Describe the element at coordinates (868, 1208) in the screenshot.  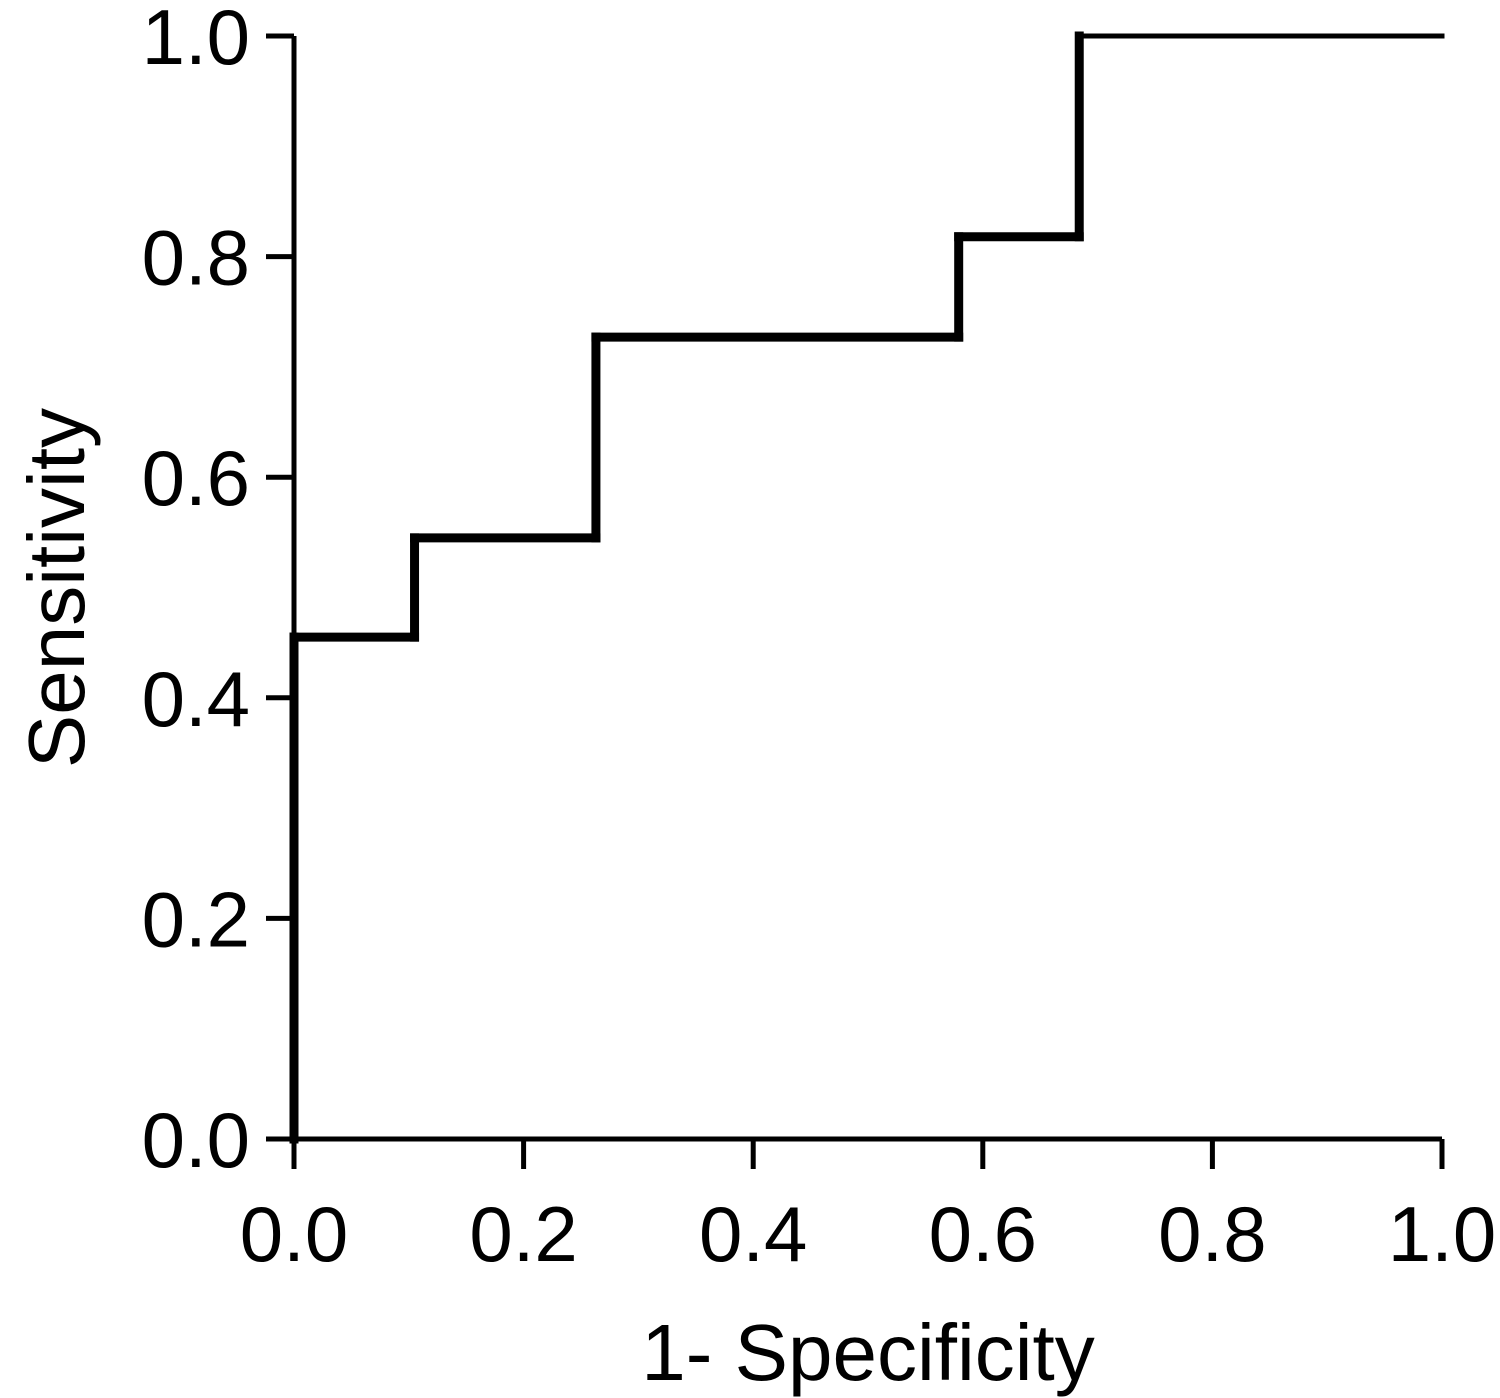
I see `x-ticks: 0.0 0.2 0.4 0.6 0.8 1.0` at that location.